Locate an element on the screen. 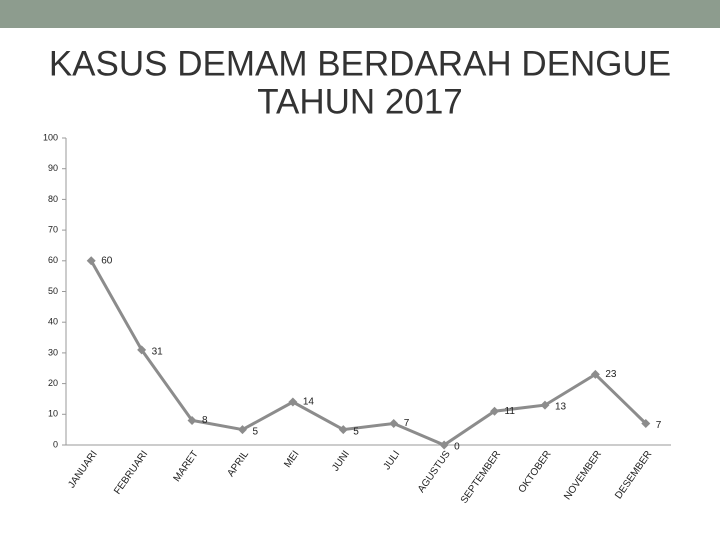  x-tick-label: MEI is located at coordinates (291, 459).